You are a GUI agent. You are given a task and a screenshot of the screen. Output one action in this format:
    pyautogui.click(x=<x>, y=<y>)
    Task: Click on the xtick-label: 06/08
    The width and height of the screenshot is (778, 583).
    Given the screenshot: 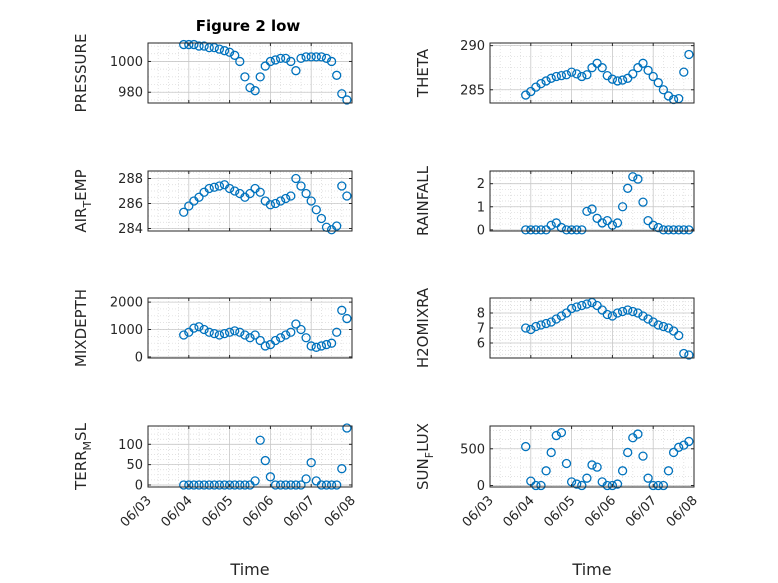 What is the action you would take?
    pyautogui.click(x=340, y=511)
    